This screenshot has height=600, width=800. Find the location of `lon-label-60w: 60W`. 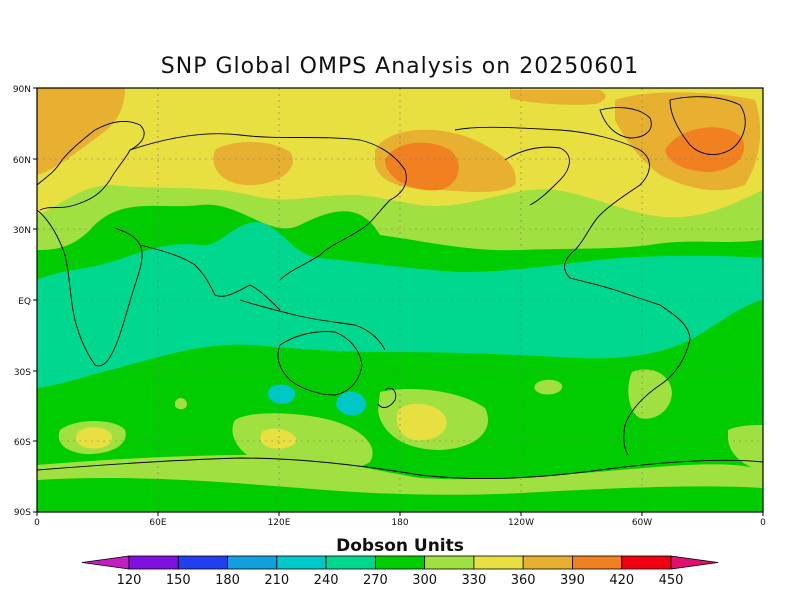

lon-label-60w: 60W is located at coordinates (642, 523).